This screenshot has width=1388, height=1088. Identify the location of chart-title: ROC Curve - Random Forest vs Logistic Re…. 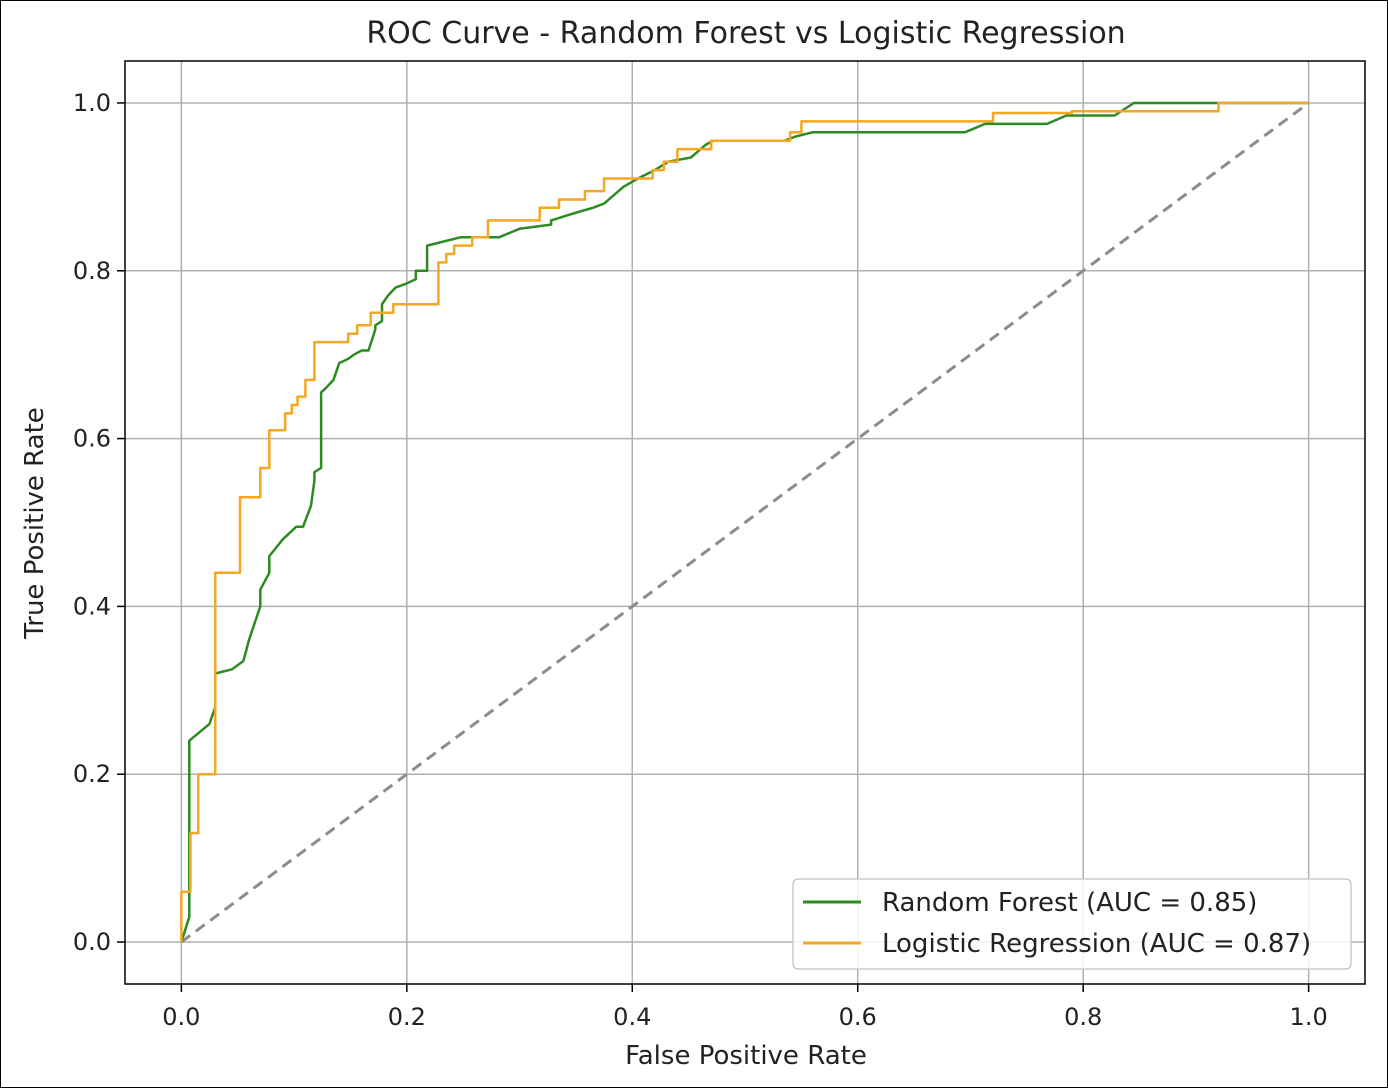
(745, 33).